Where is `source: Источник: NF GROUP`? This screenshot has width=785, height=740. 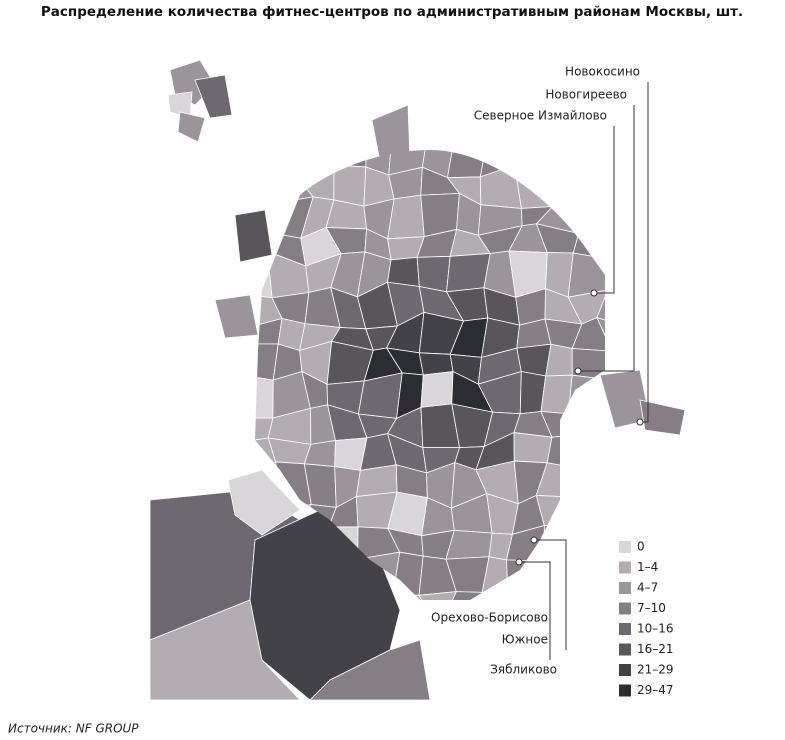
source: Источник: NF GROUP is located at coordinates (73, 729).